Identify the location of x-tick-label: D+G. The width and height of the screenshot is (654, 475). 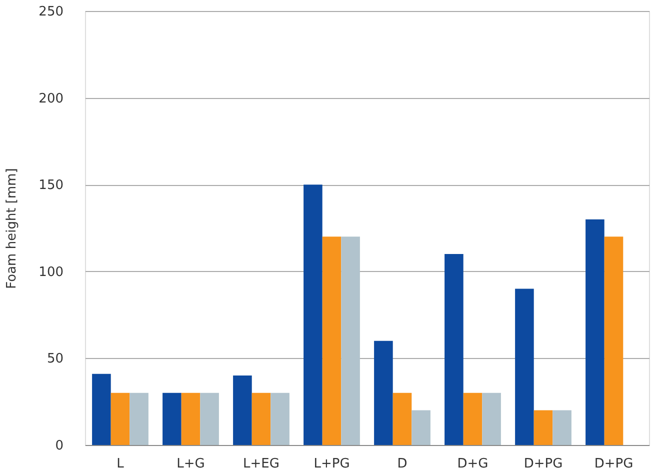
(472, 464).